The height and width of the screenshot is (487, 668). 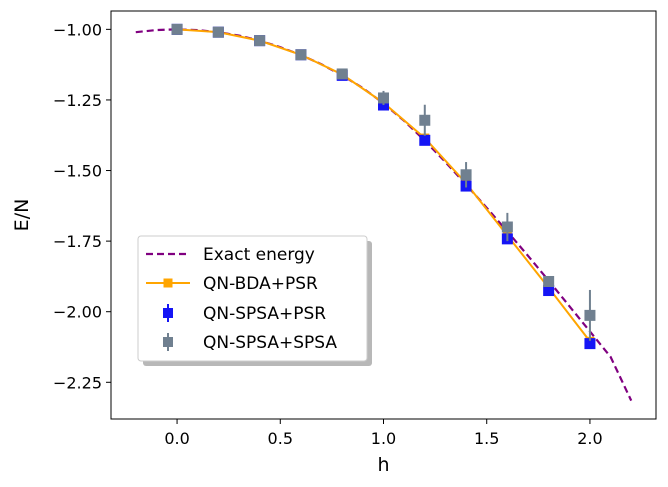 I want to click on y-axis-label: E/N, so click(x=22, y=215).